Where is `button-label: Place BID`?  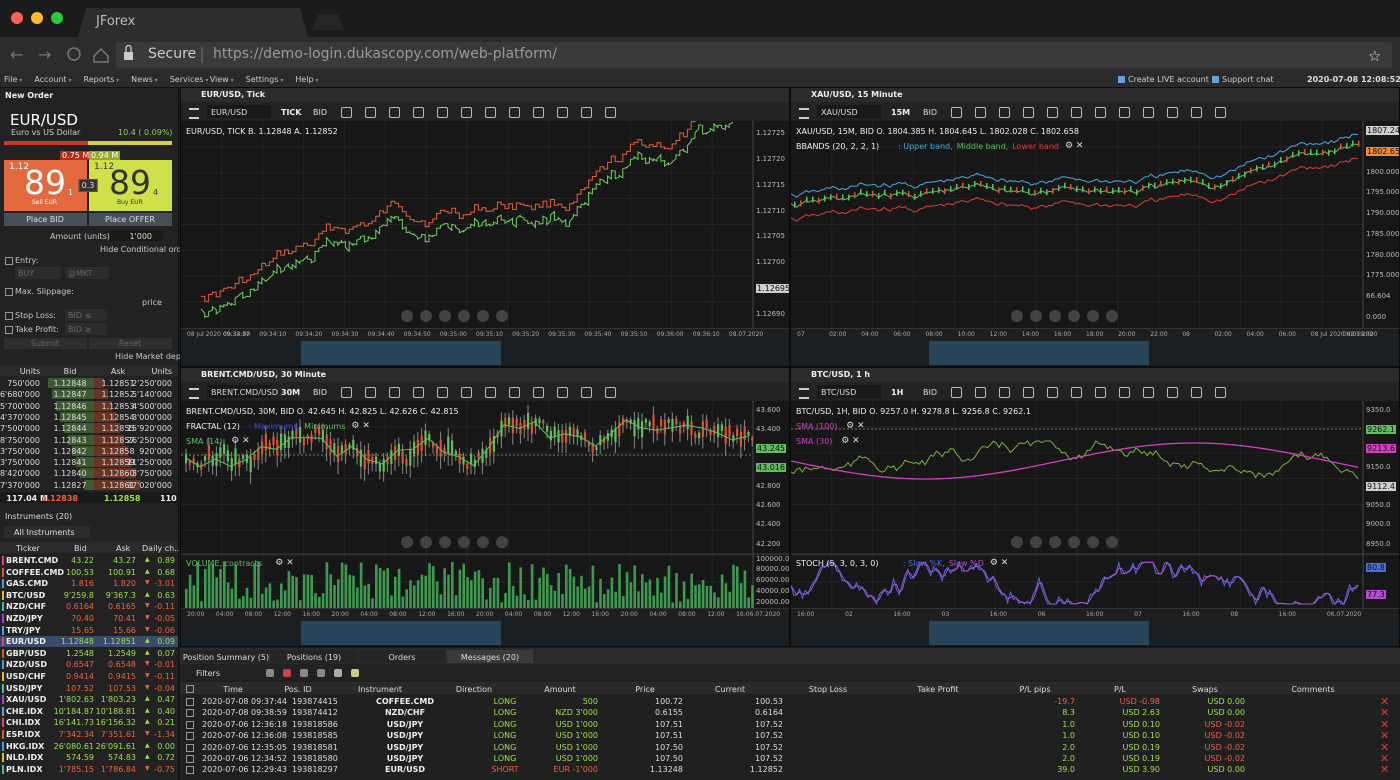 button-label: Place BID is located at coordinates (45, 219).